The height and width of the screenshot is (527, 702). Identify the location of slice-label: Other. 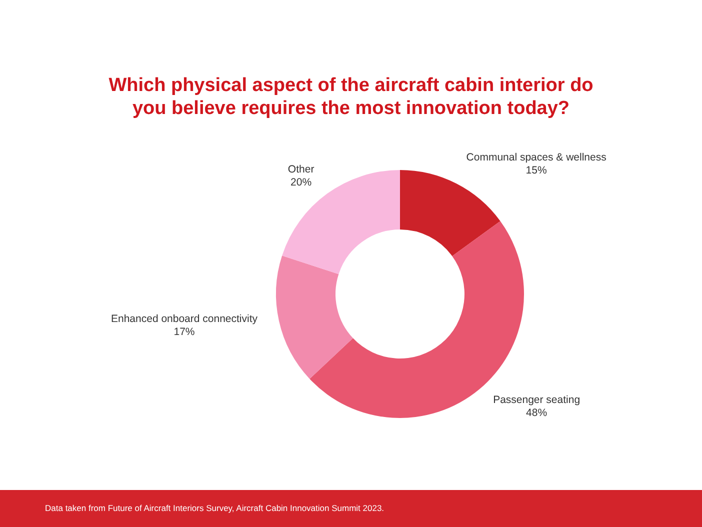
(301, 169).